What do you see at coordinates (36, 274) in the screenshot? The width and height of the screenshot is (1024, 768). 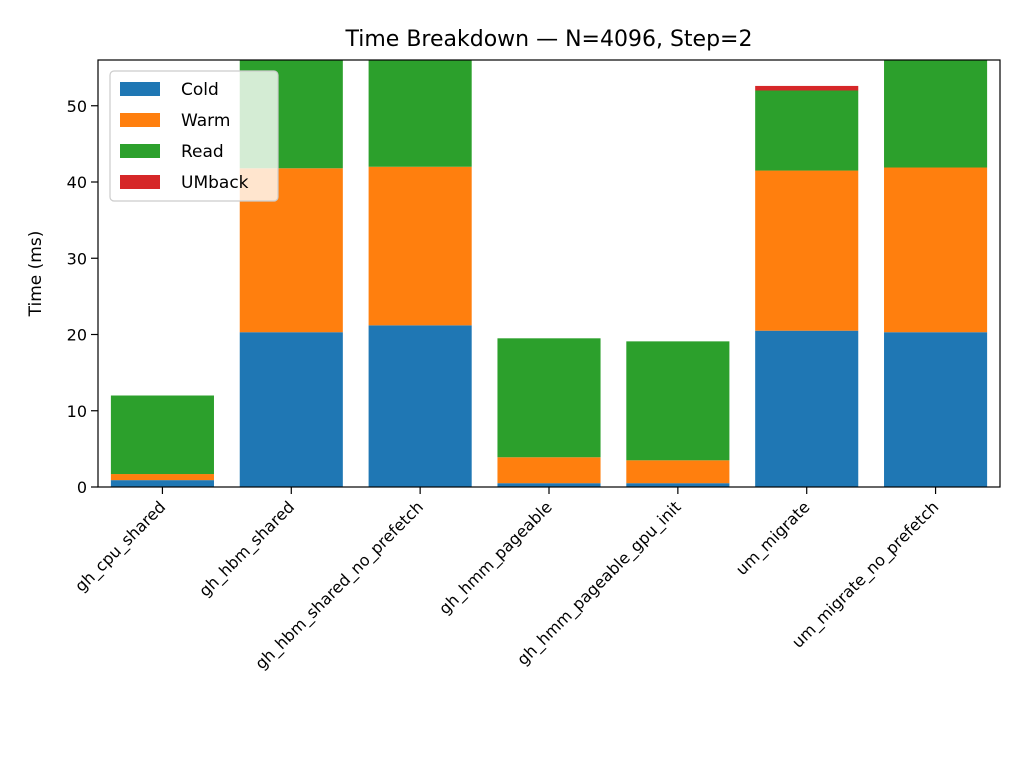 I see `y-axis-label: Time (ms)` at bounding box center [36, 274].